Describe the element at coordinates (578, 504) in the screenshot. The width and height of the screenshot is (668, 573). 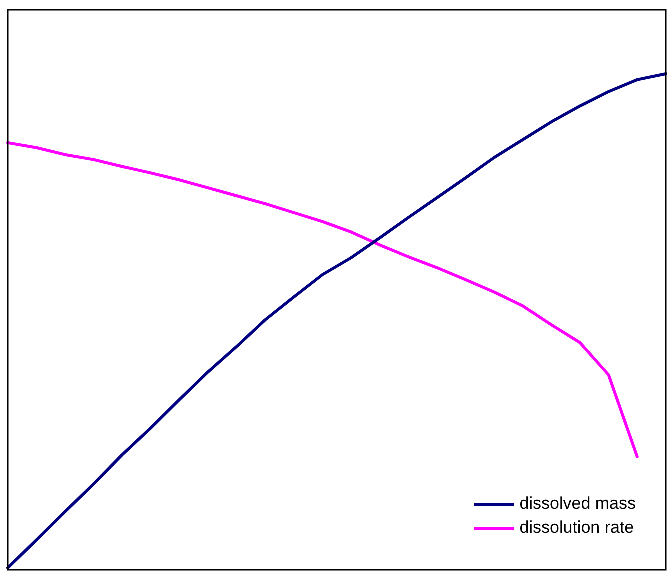
I see `legend-label: dissolved mass` at that location.